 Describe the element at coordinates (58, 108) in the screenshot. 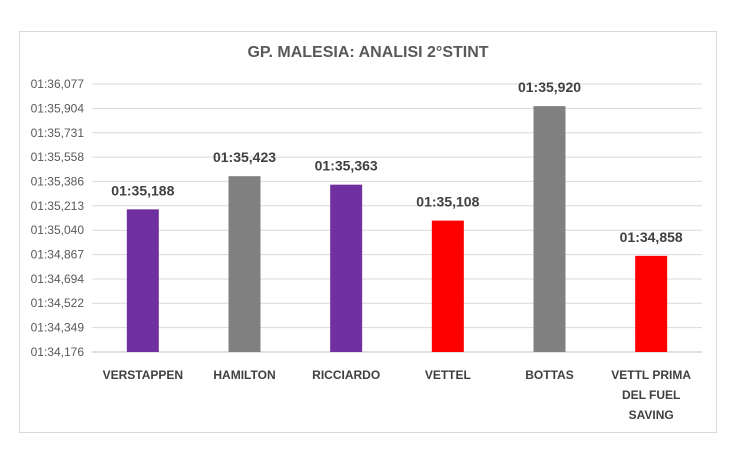

I see `y-tick-label: 01:35,904` at that location.